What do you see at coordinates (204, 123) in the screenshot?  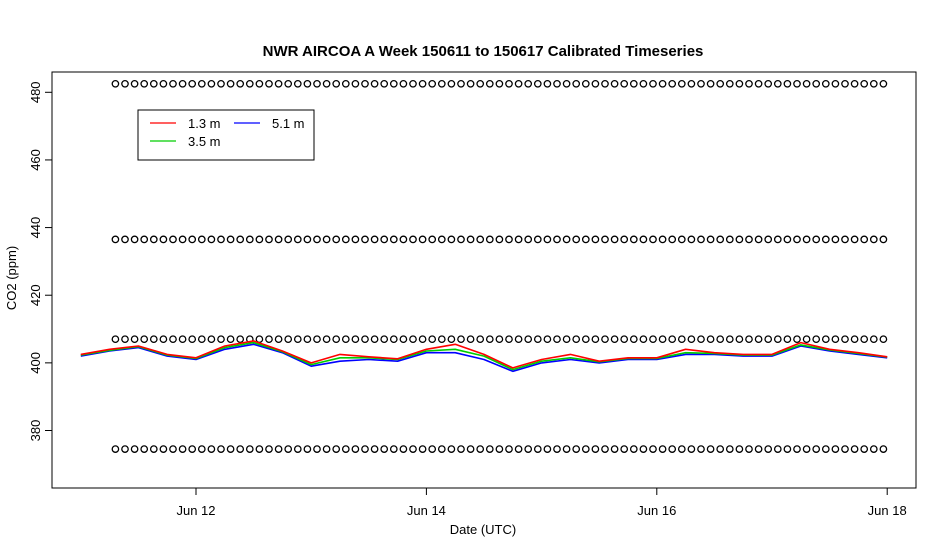 I see `legend-label: 1.3 m` at bounding box center [204, 123].